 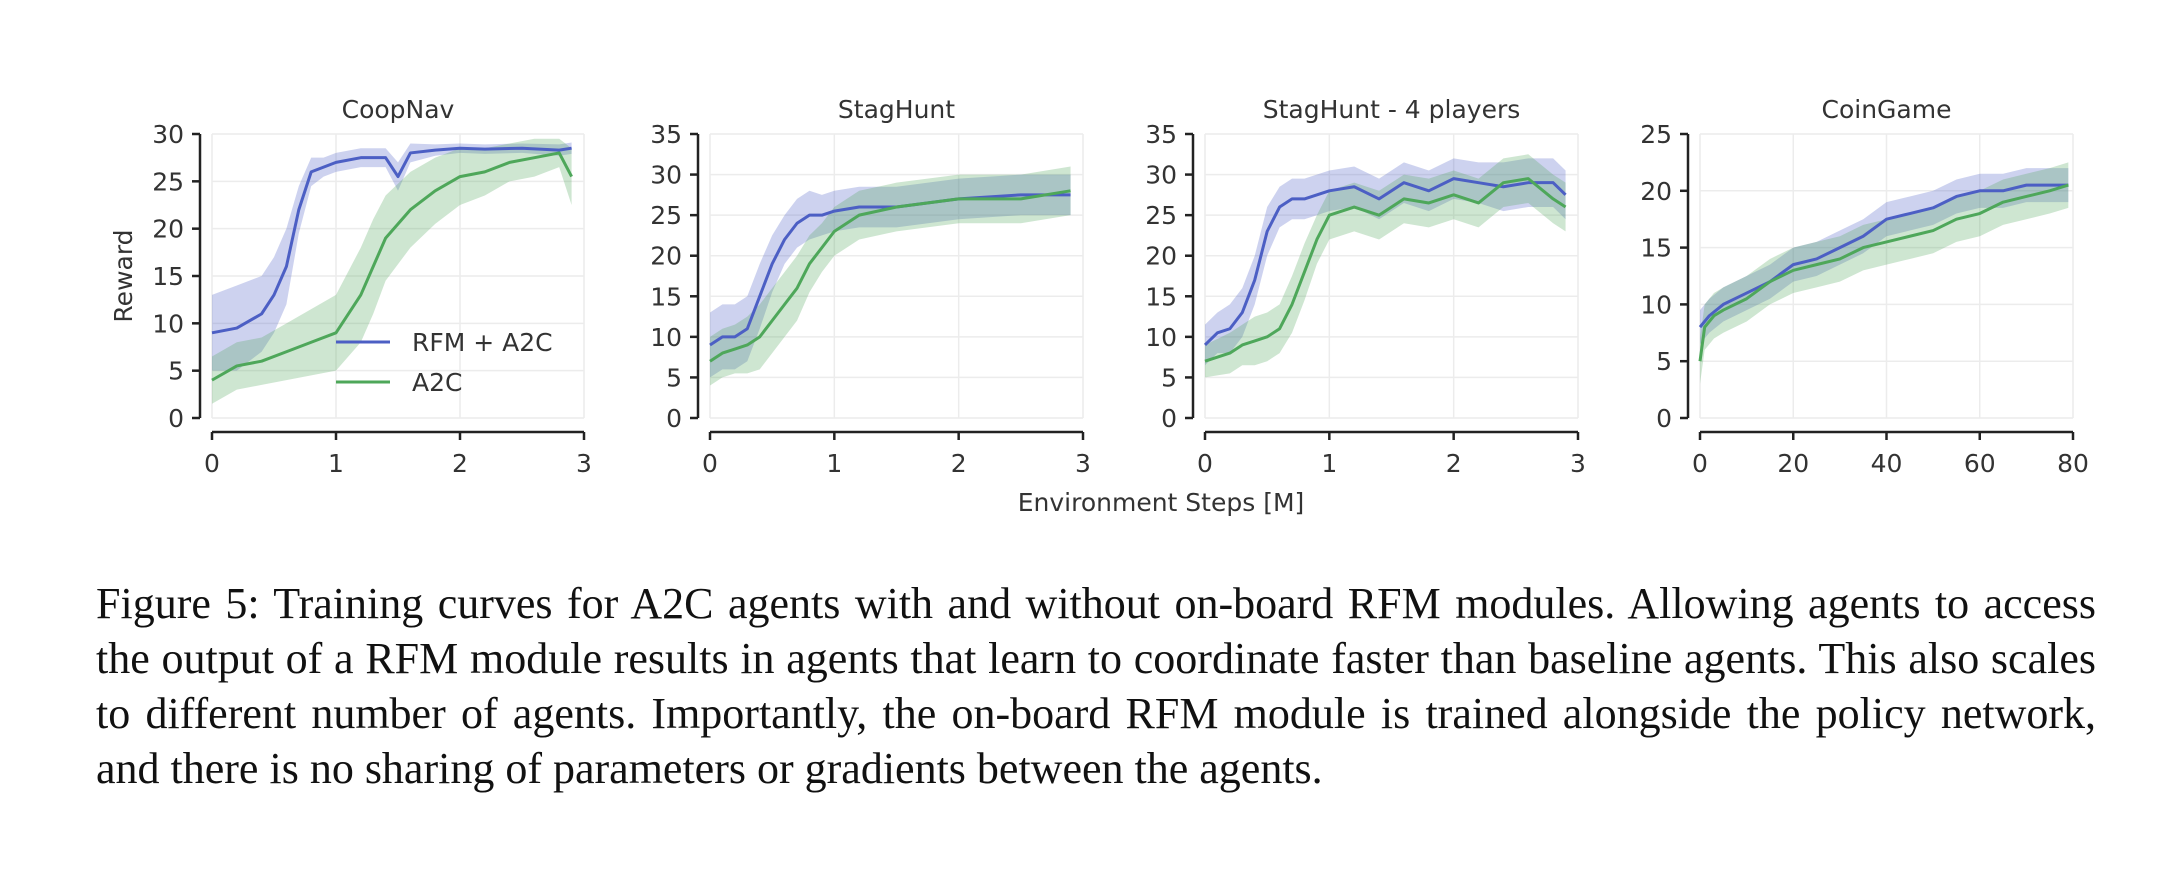 I want to click on x-tick-label: 20, so click(x=1793, y=463).